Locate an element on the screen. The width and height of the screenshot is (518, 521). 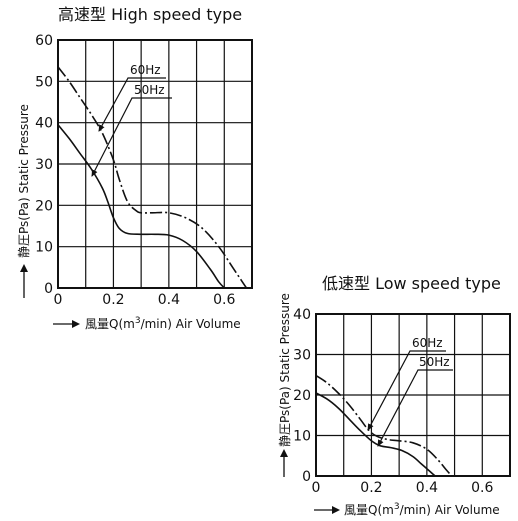
series-line-60hz is located at coordinates (384, 425).